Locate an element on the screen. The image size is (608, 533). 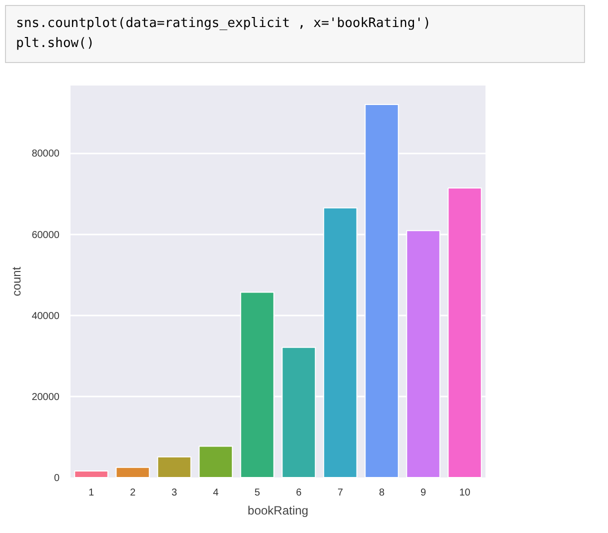
x-tick-label: 7 is located at coordinates (340, 493).